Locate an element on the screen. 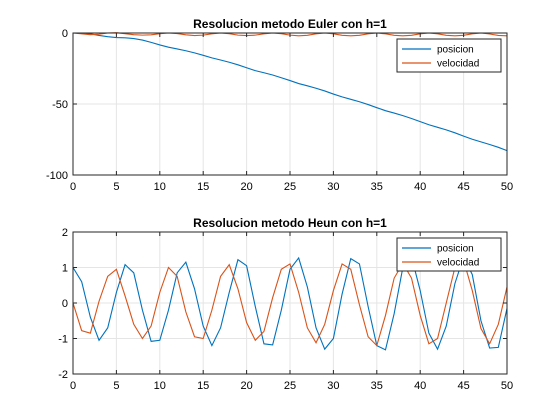 This screenshot has width=560, height=420. y-tick-label: 2 is located at coordinates (65, 233).